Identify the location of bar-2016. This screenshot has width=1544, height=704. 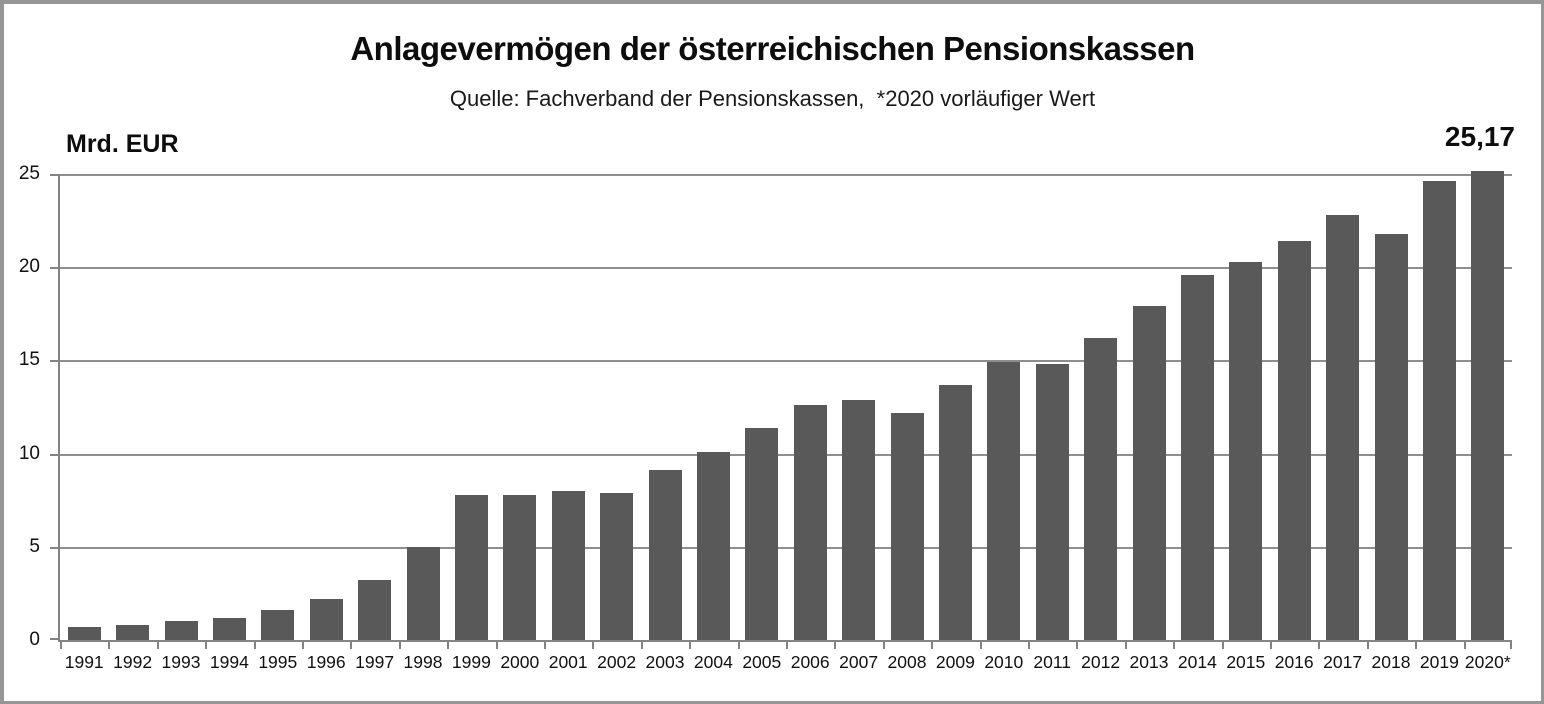
(1294, 440).